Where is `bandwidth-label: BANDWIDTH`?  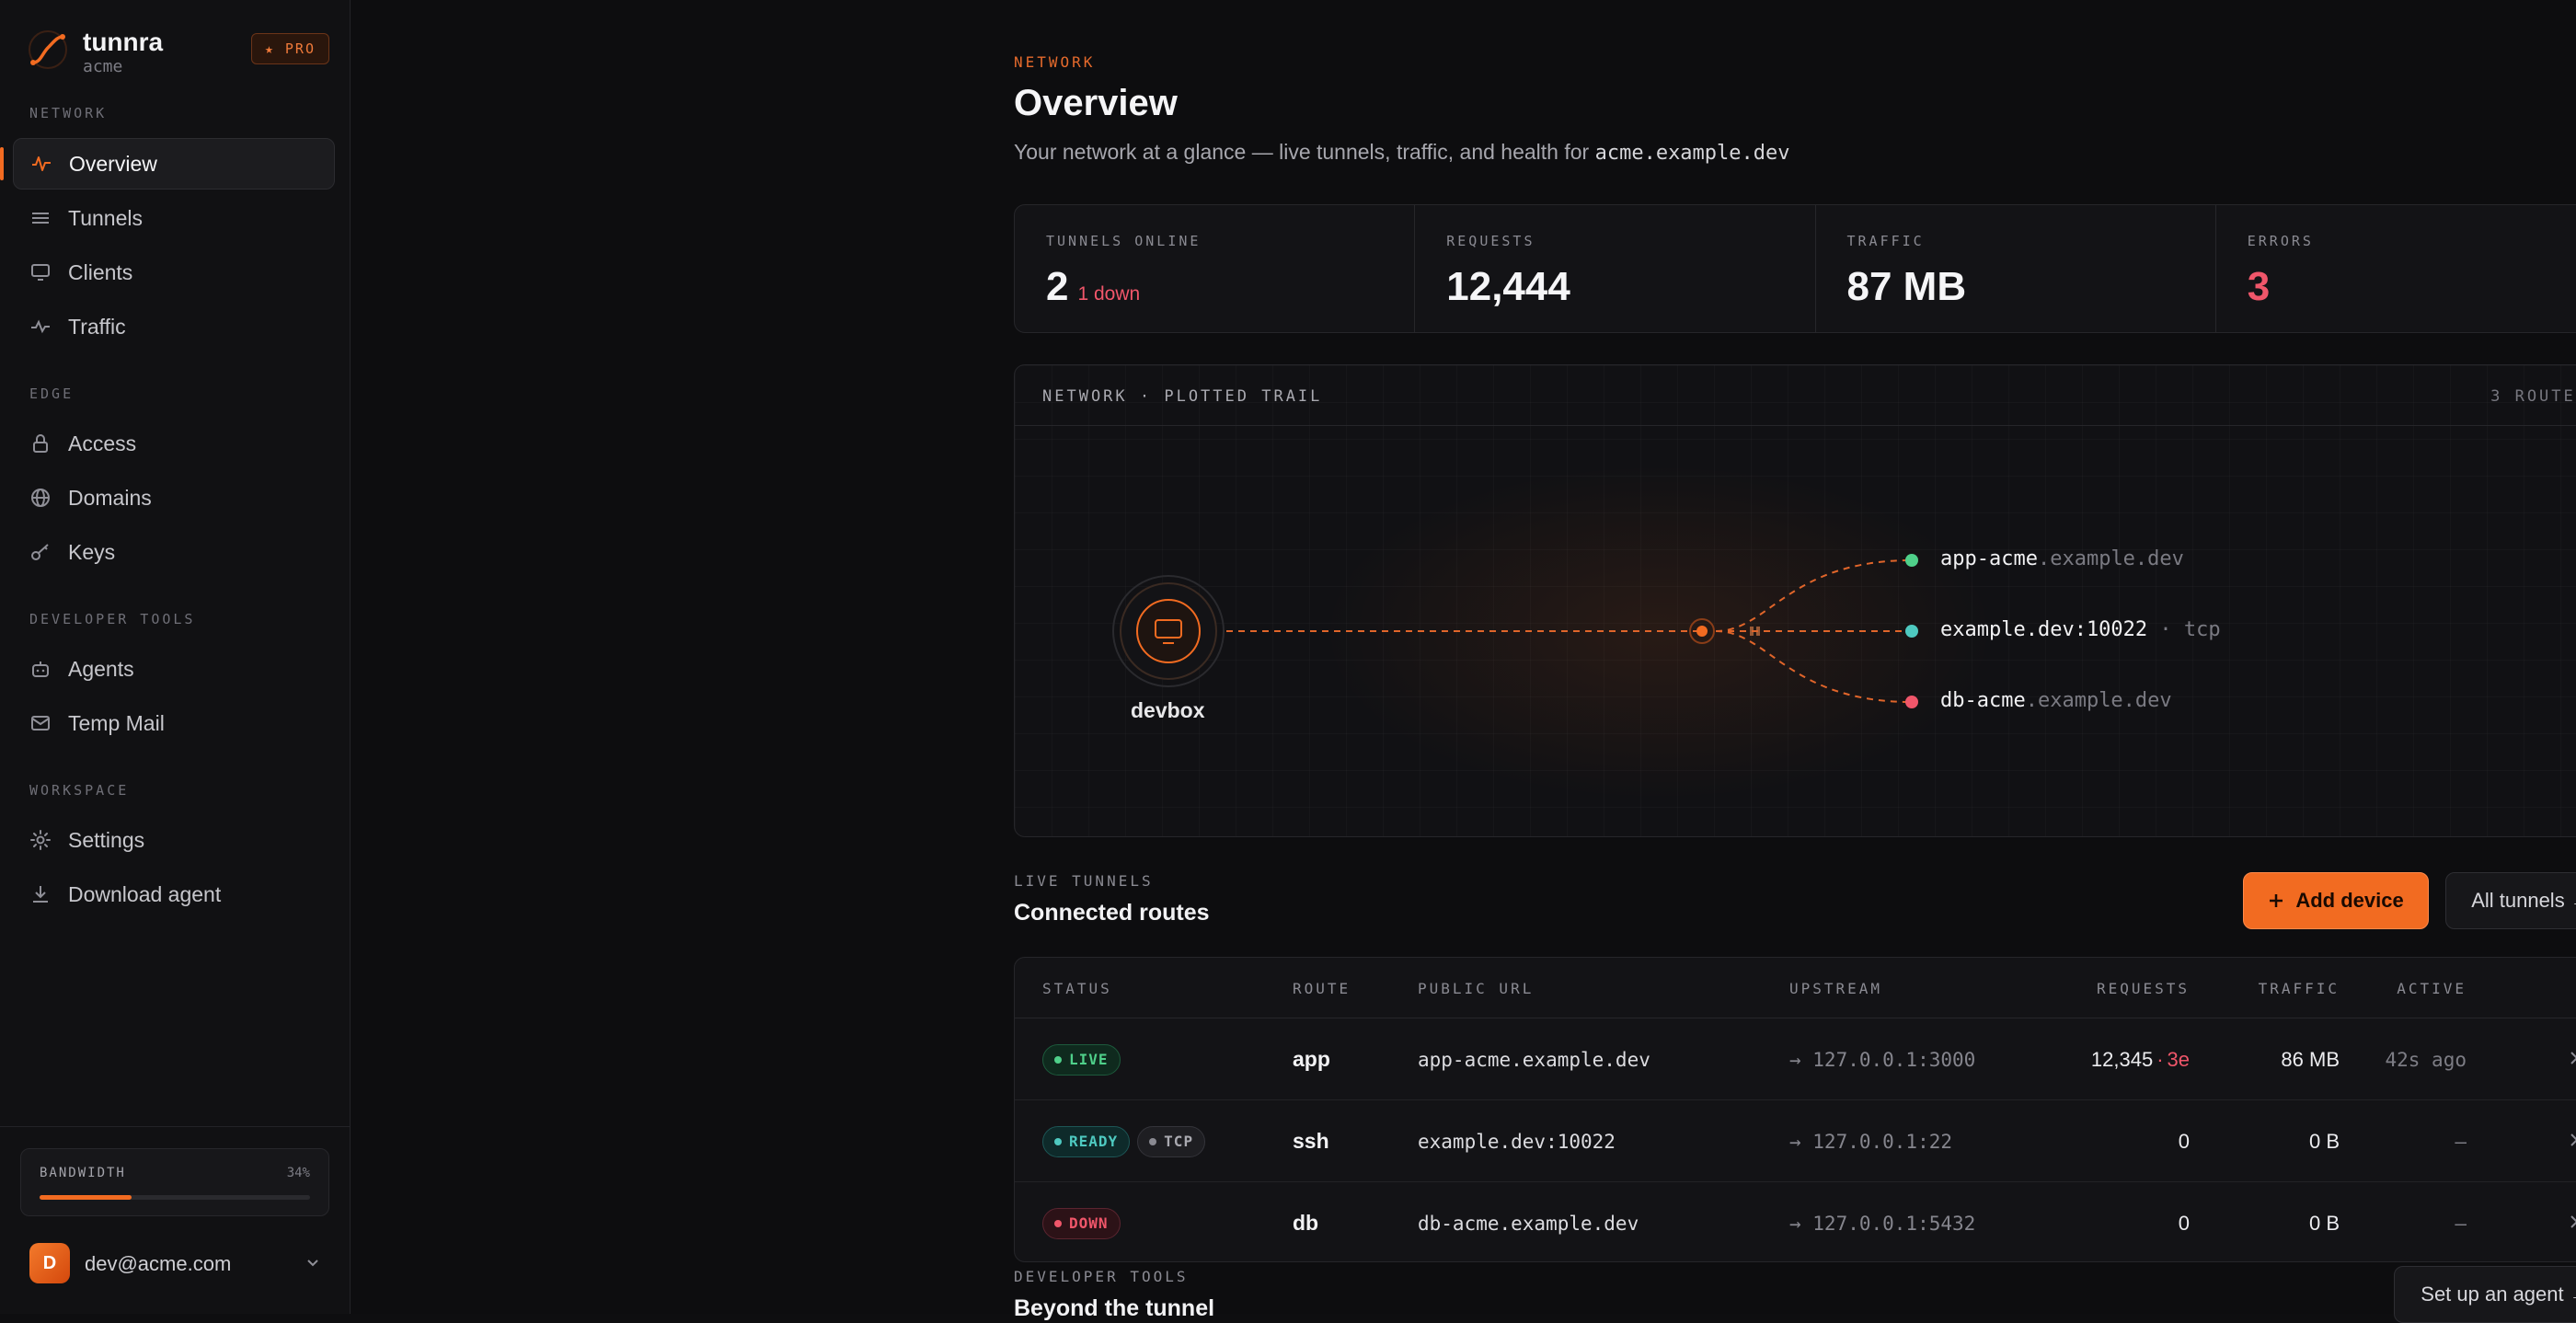 bandwidth-label: BANDWIDTH is located at coordinates (83, 1173).